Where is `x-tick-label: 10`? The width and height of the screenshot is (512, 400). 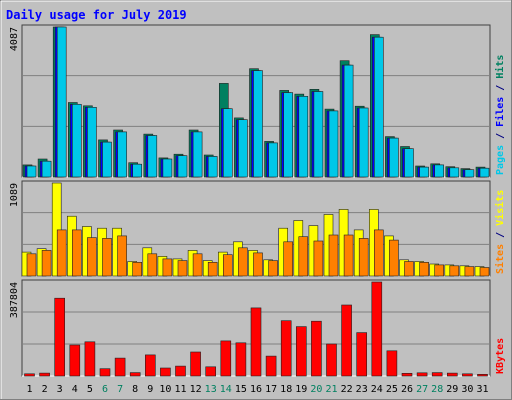 x-tick-label: 10 is located at coordinates (165, 389).